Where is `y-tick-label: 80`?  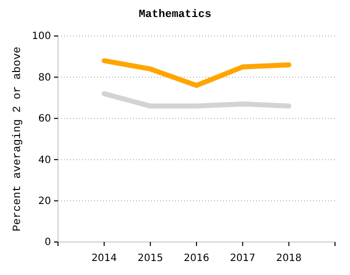 y-tick-label: 80 is located at coordinates (44, 78).